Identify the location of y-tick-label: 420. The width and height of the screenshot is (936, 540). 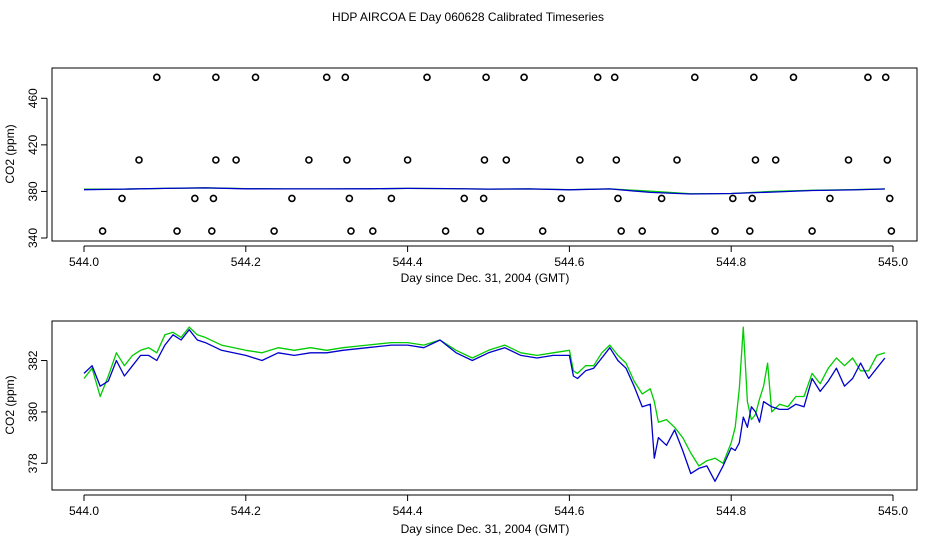
(33, 145).